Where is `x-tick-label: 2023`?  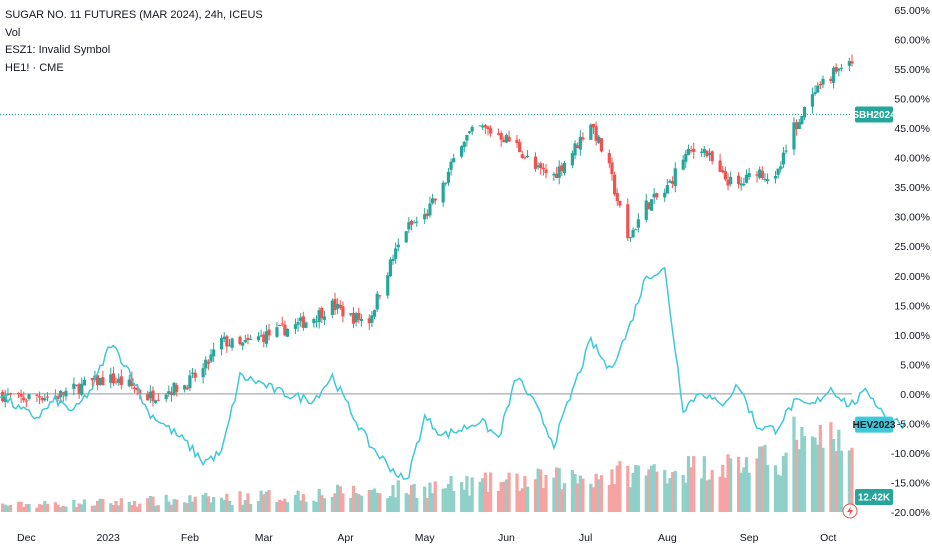 x-tick-label: 2023 is located at coordinates (108, 538).